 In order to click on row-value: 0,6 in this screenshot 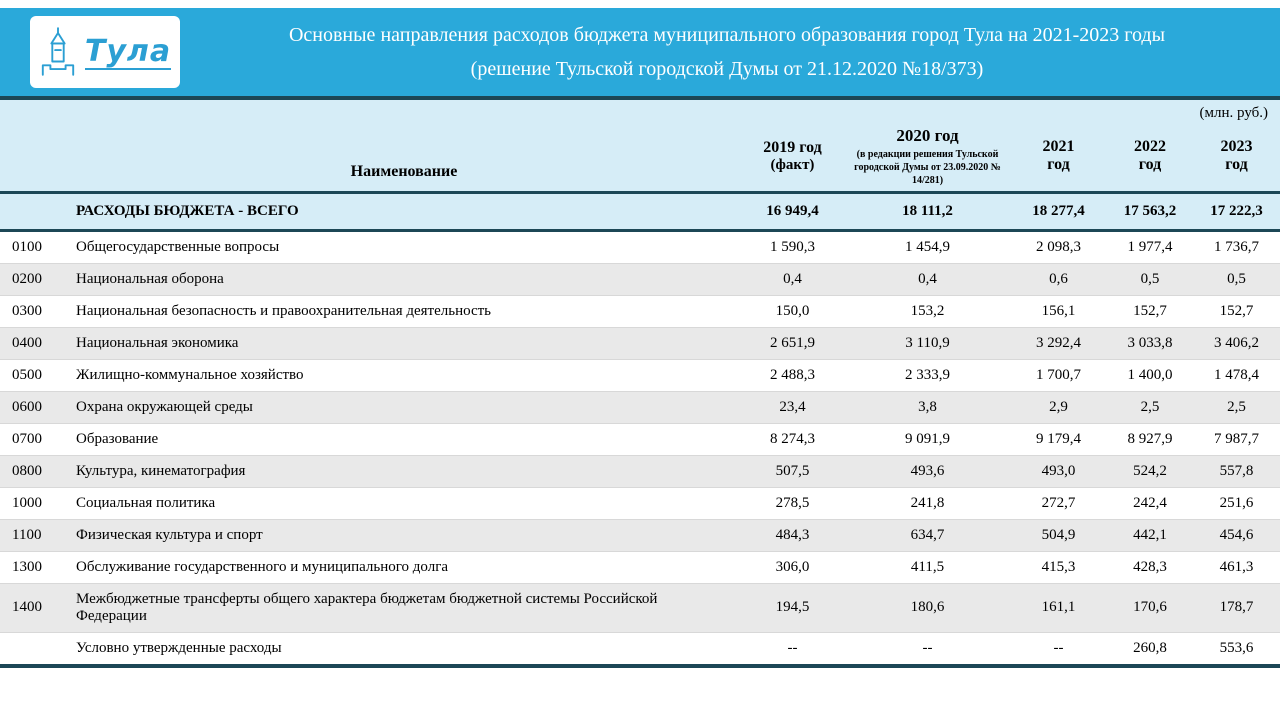, I will do `click(1058, 279)`.